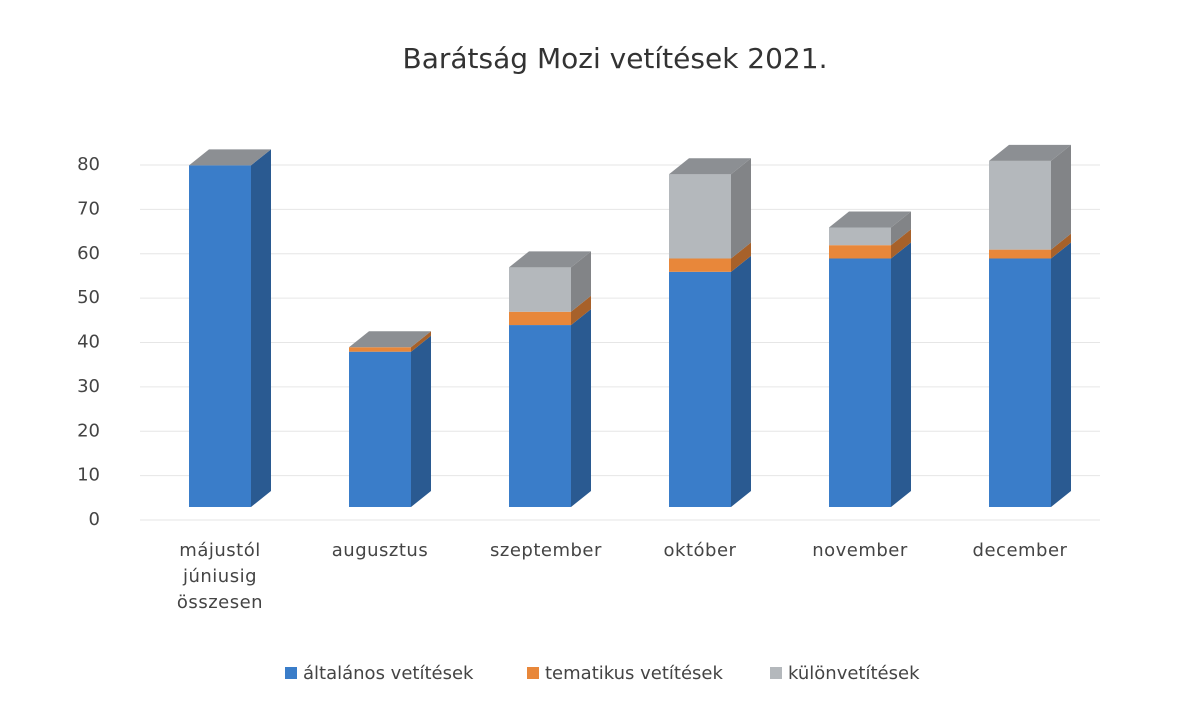 This screenshot has width=1200, height=707. I want to click on y-tick-label: 30, so click(88, 386).